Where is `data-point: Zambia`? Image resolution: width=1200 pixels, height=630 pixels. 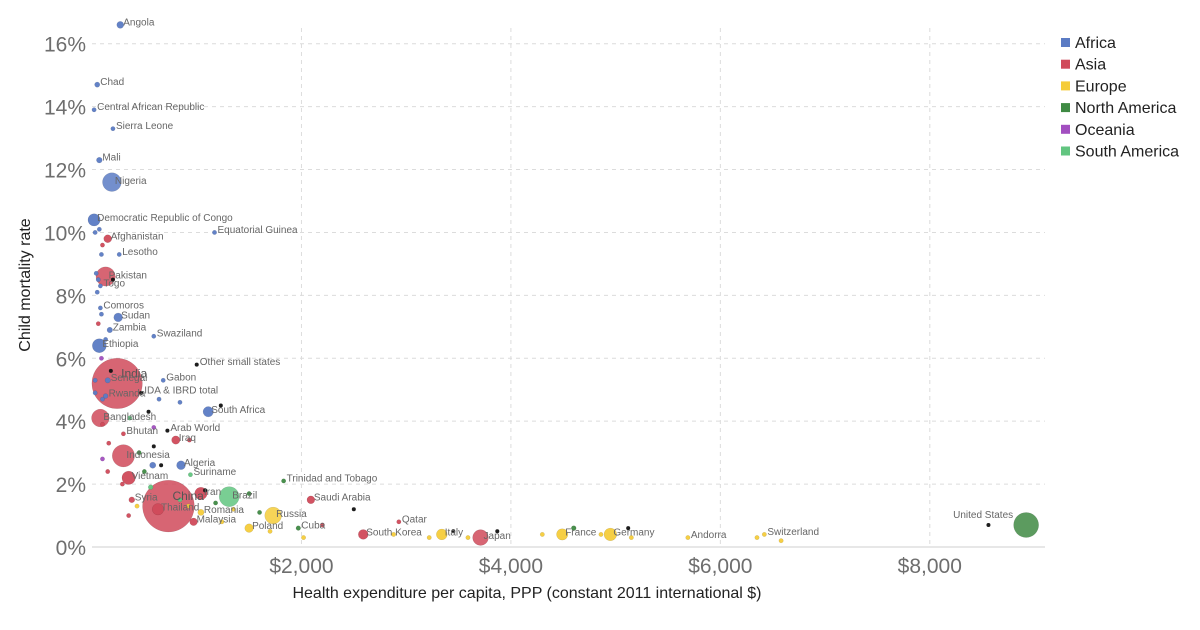
data-point: Zambia is located at coordinates (109, 330).